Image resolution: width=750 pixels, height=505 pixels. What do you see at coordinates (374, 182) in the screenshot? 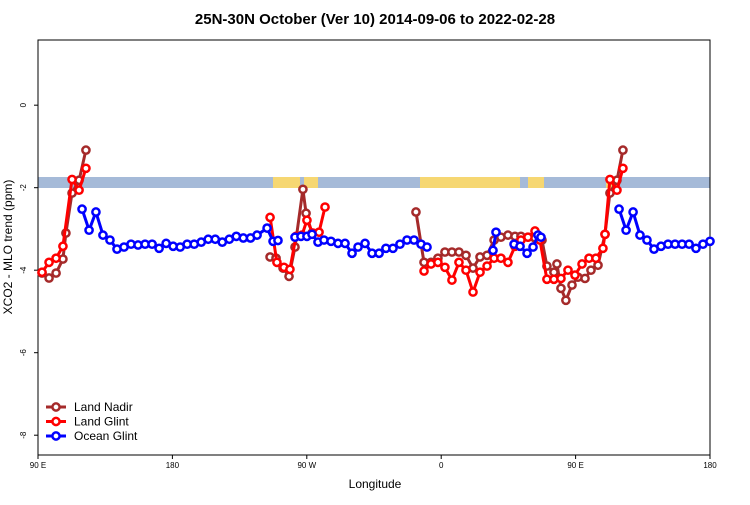
I see `ocean-strip` at bounding box center [374, 182].